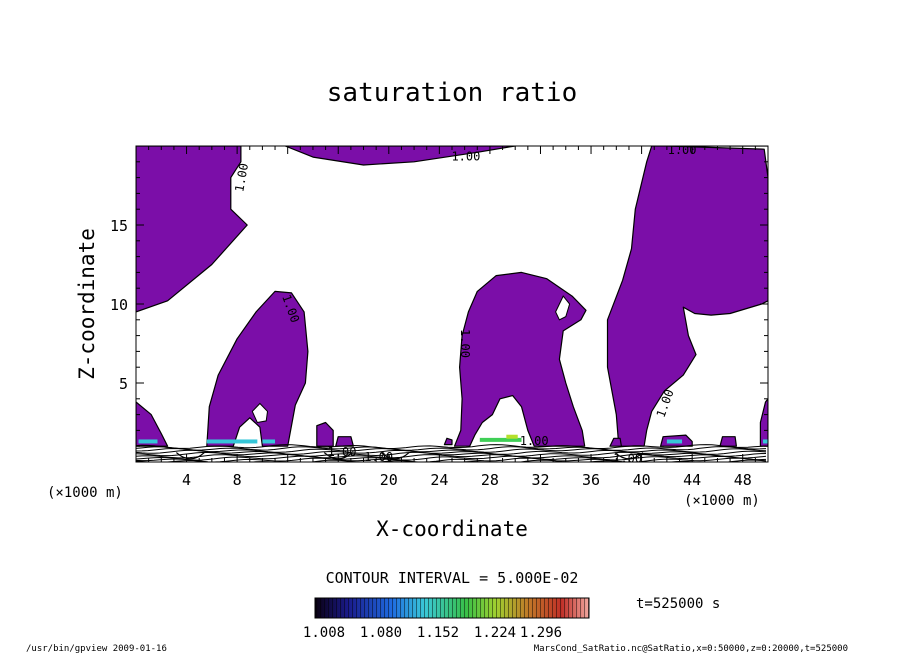 This screenshot has height=654, width=904. I want to click on contour-label-8: 1.00, so click(378, 457).